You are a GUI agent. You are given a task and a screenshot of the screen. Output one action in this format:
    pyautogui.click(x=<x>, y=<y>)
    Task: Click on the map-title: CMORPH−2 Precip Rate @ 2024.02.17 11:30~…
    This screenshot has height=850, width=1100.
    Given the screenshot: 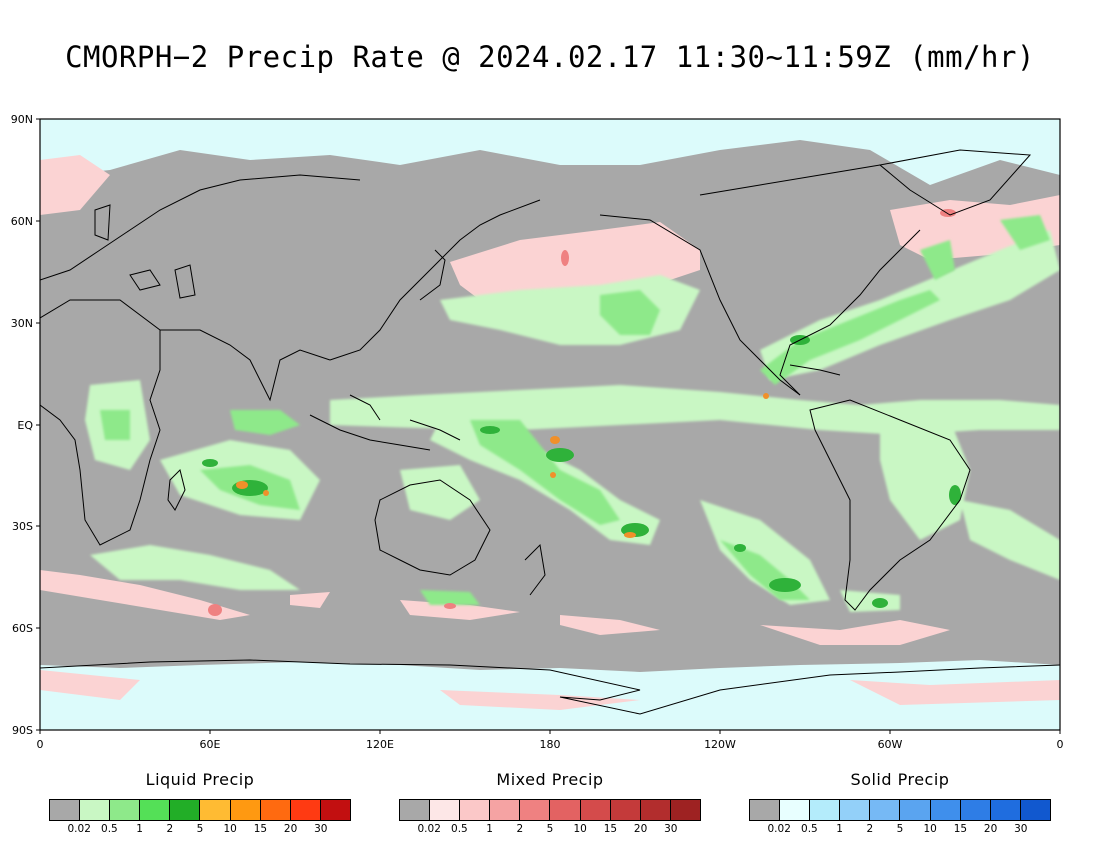 What is the action you would take?
    pyautogui.click(x=550, y=57)
    